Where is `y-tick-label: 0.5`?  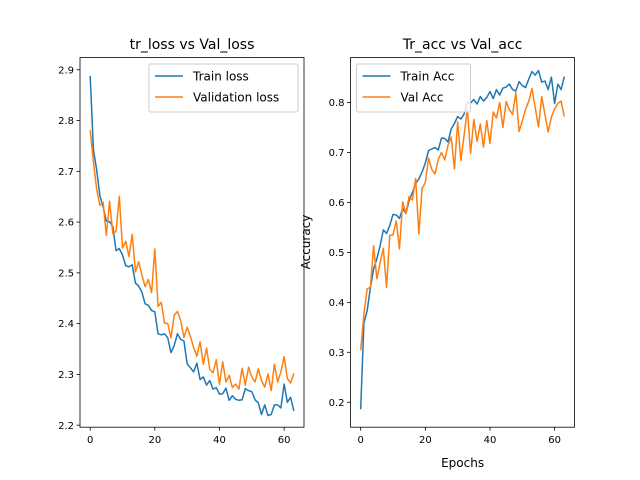 y-tick-label: 0.5 is located at coordinates (337, 253).